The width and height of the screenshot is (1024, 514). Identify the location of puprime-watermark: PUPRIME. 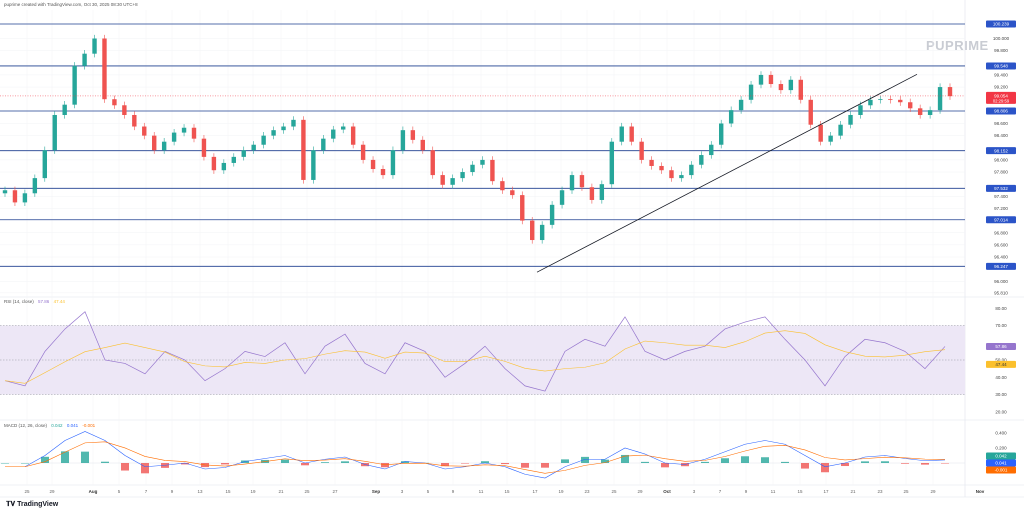
(957, 45).